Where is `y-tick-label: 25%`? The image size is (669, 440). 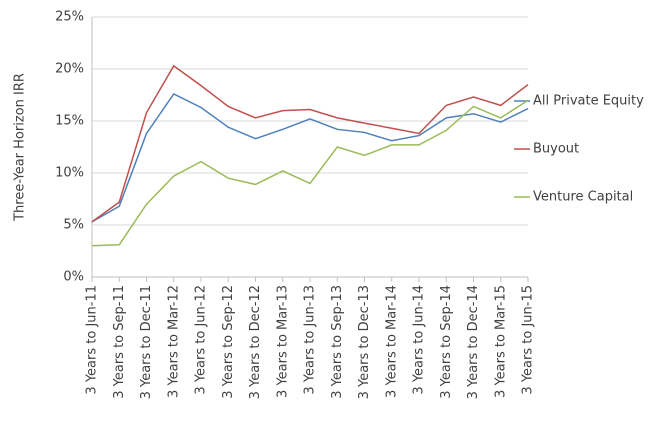 y-tick-label: 25% is located at coordinates (69, 17).